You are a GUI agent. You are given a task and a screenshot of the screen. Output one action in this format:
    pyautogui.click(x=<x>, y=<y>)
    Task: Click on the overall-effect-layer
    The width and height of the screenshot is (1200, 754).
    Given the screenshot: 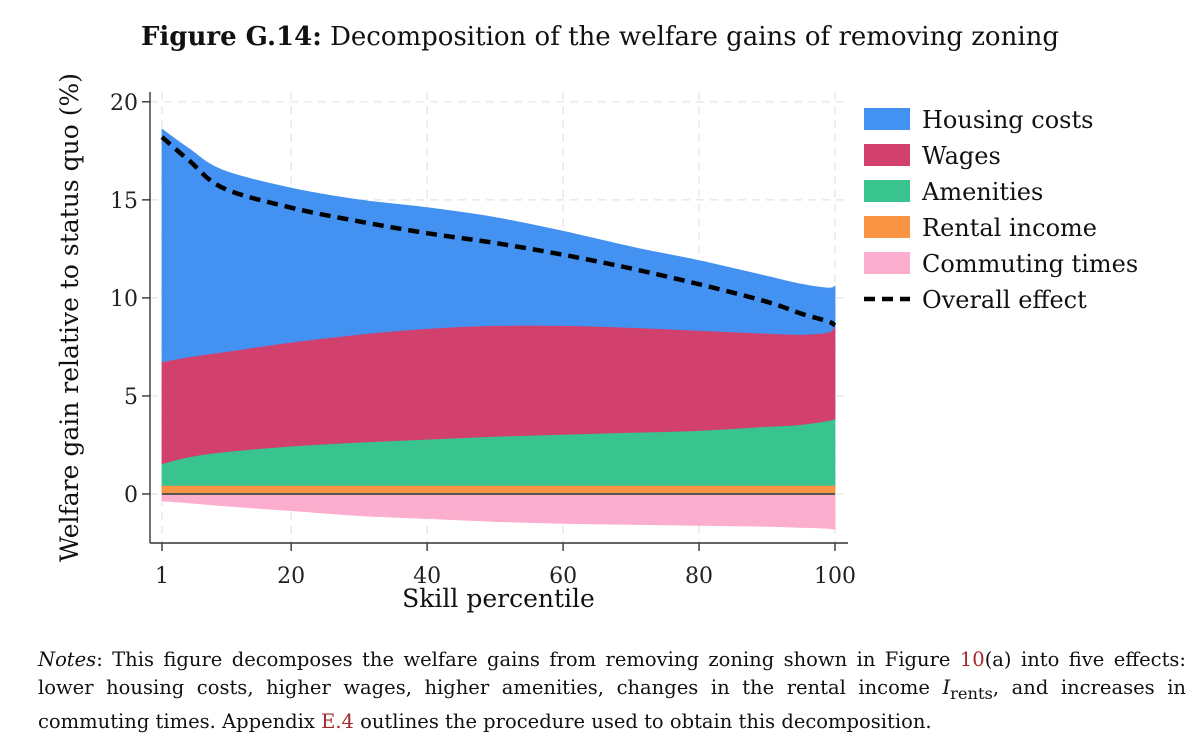 What is the action you would take?
    pyautogui.click(x=498, y=231)
    